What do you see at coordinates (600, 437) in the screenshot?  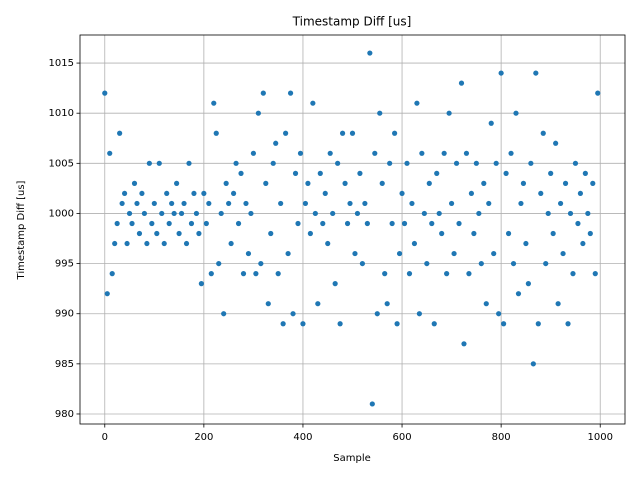 I see `x-tick-label: 1000` at bounding box center [600, 437].